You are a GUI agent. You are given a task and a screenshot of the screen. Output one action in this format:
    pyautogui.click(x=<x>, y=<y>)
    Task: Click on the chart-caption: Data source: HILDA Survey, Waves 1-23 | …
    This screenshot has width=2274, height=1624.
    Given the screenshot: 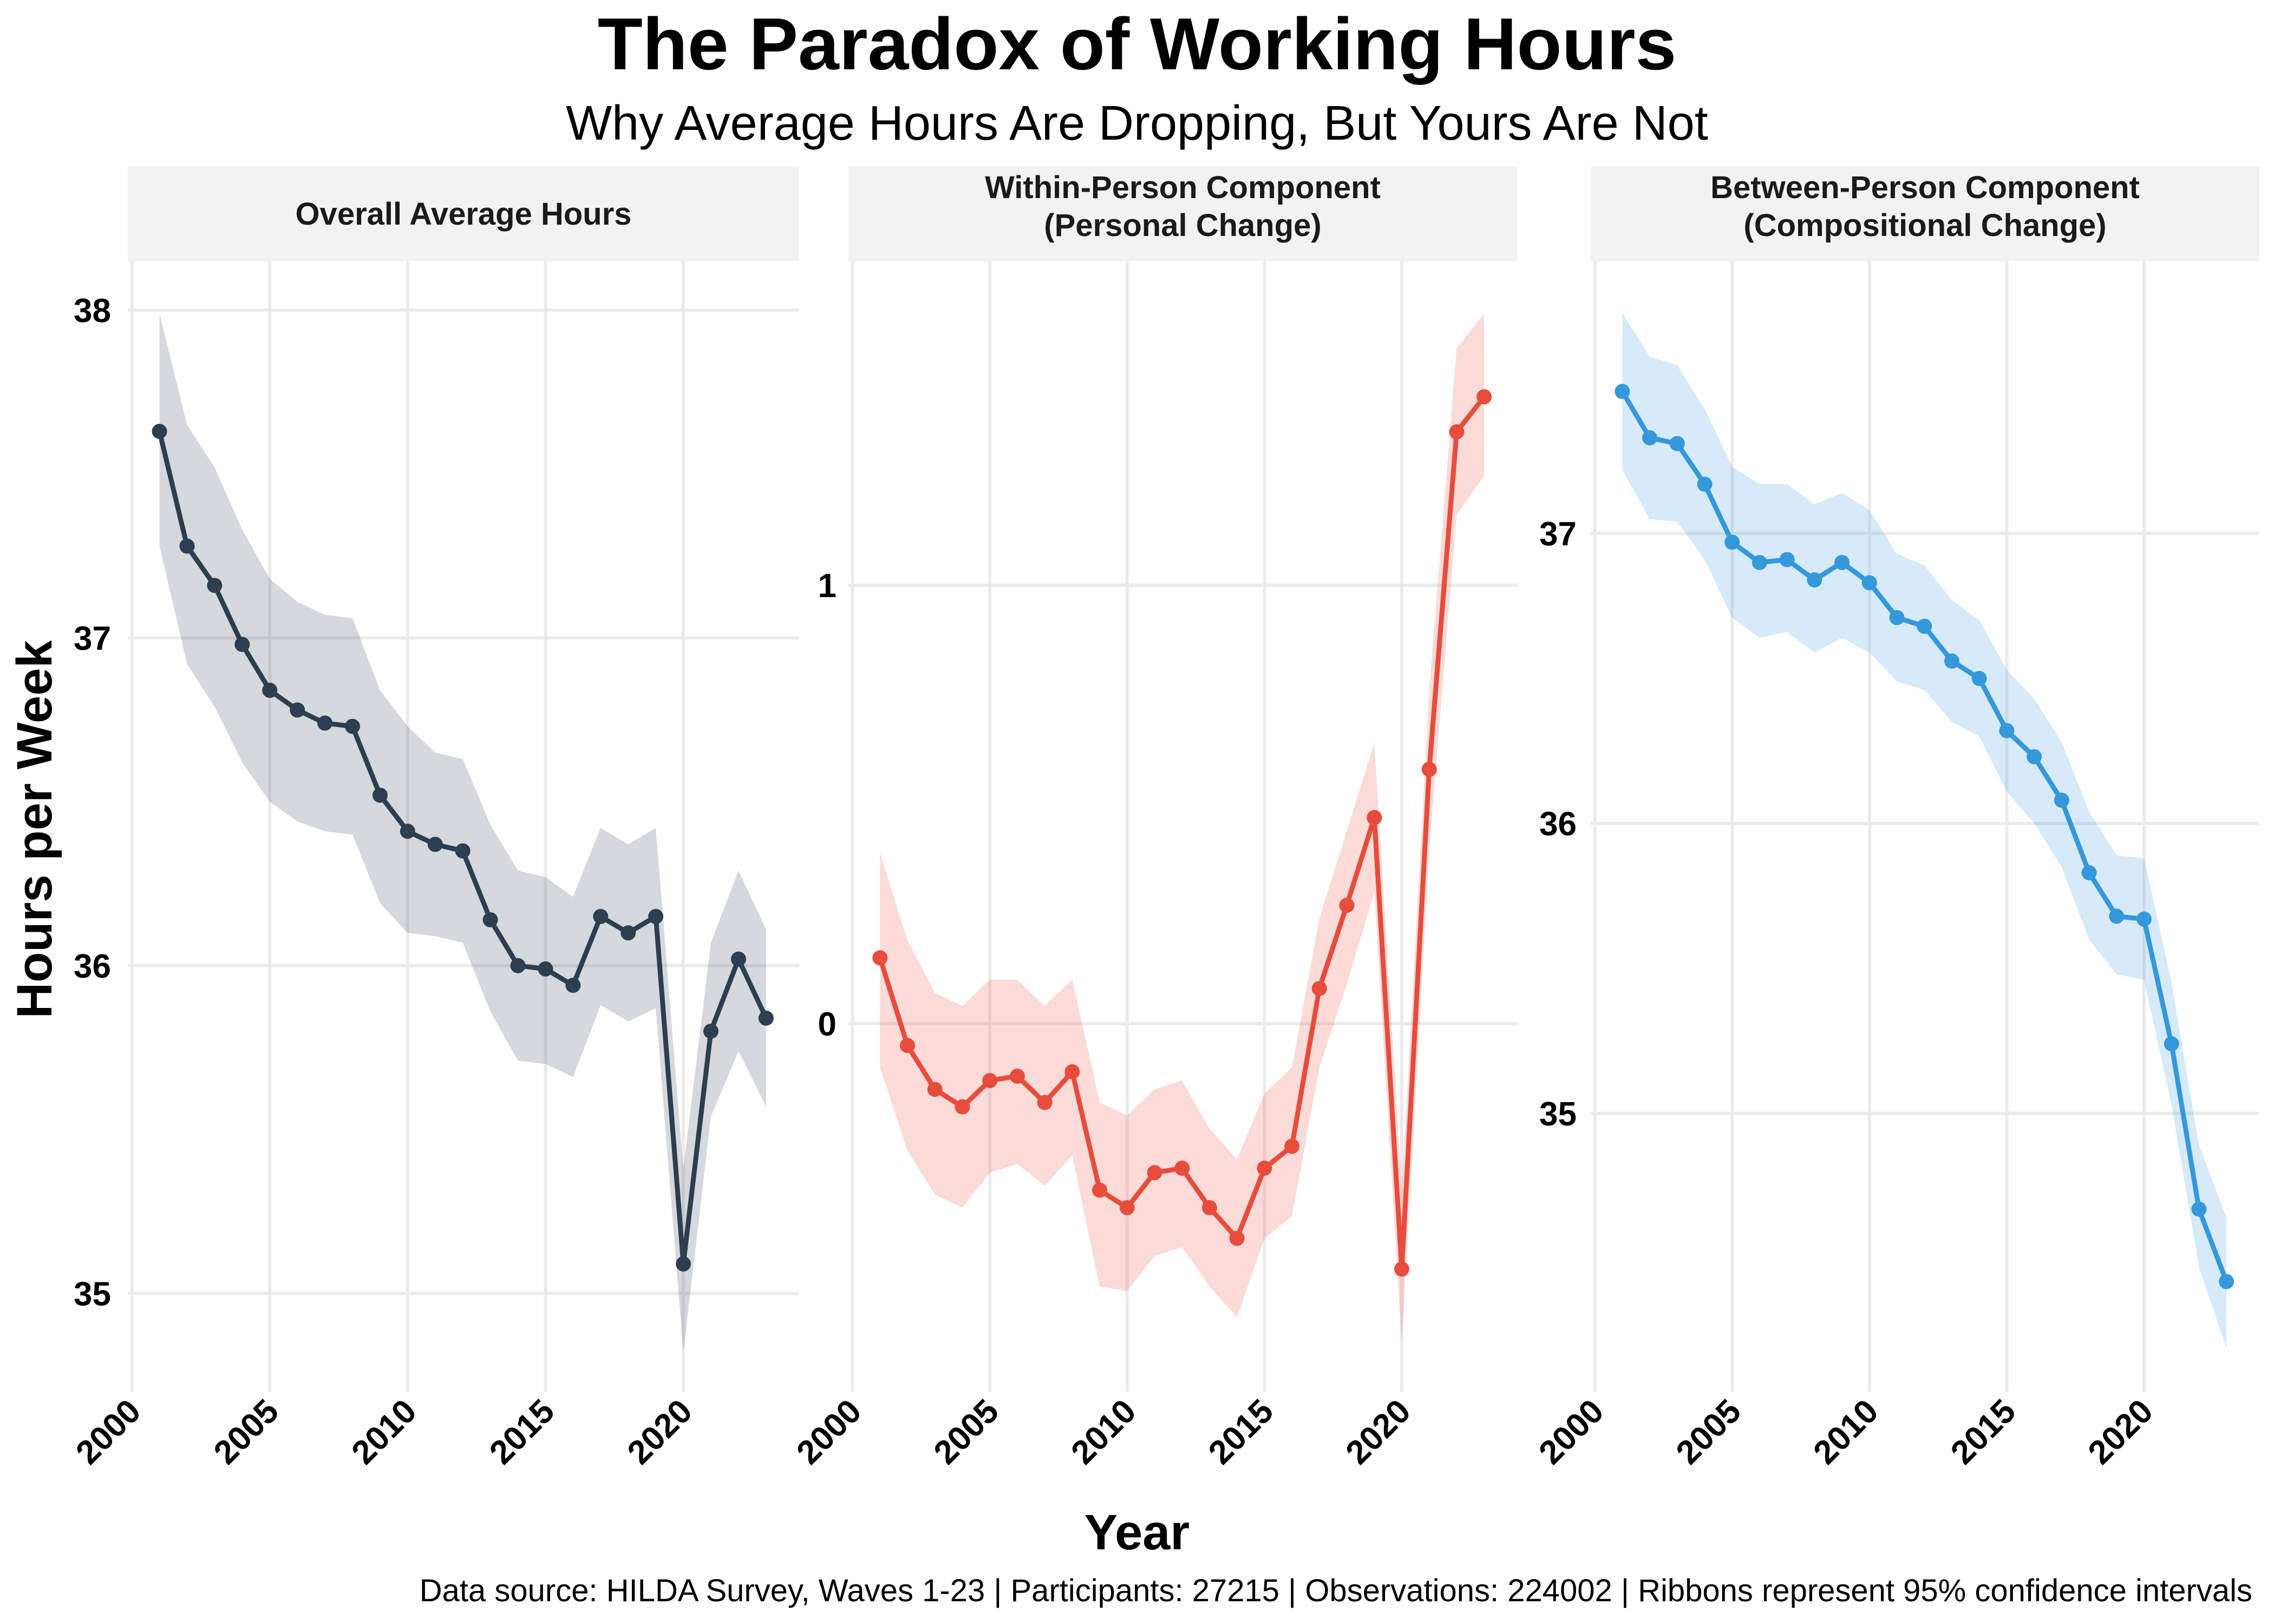 What is the action you would take?
    pyautogui.click(x=1336, y=1590)
    